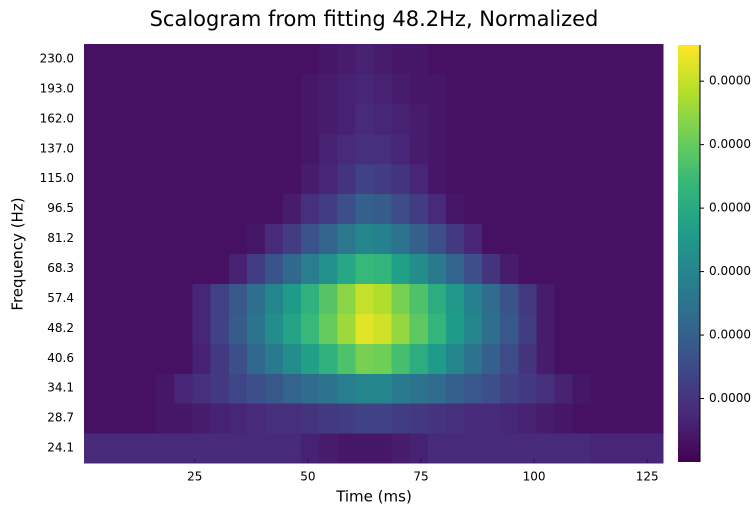 The height and width of the screenshot is (510, 756). Describe the element at coordinates (420, 477) in the screenshot. I see `x-tick-label: 75` at that location.